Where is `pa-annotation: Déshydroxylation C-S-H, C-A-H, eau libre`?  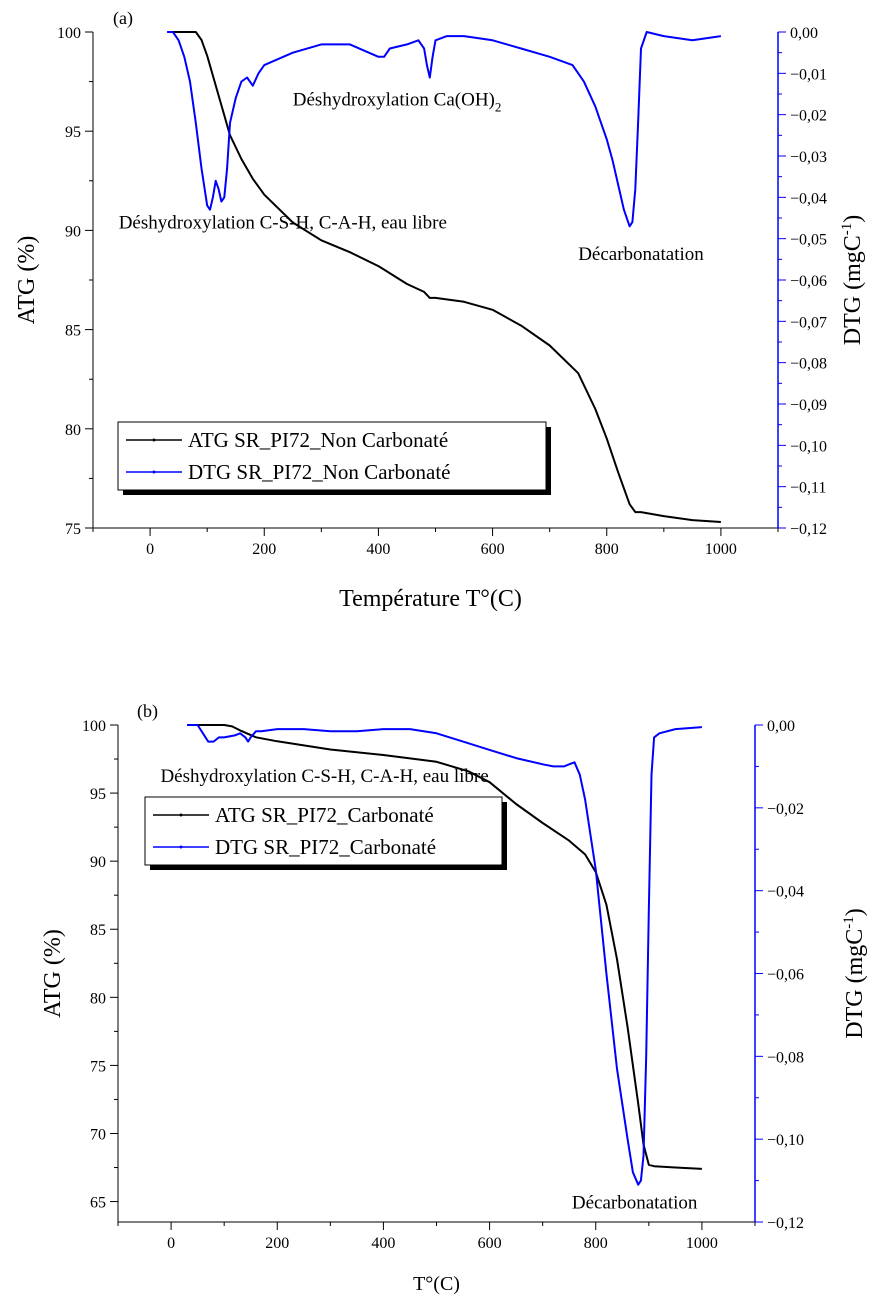 pa-annotation: Déshydroxylation C-S-H, C-A-H, eau libre is located at coordinates (283, 222).